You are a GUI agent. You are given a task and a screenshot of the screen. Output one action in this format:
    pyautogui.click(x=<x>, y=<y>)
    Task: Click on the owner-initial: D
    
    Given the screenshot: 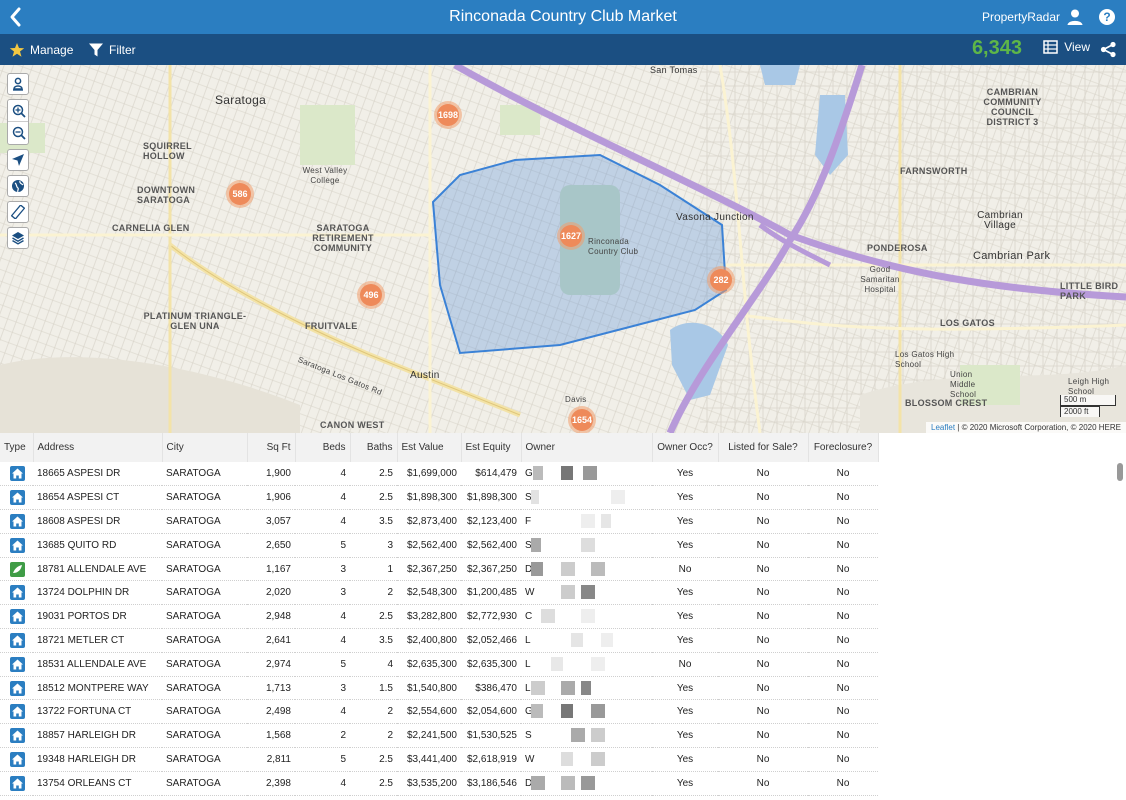 What is the action you would take?
    pyautogui.click(x=529, y=783)
    